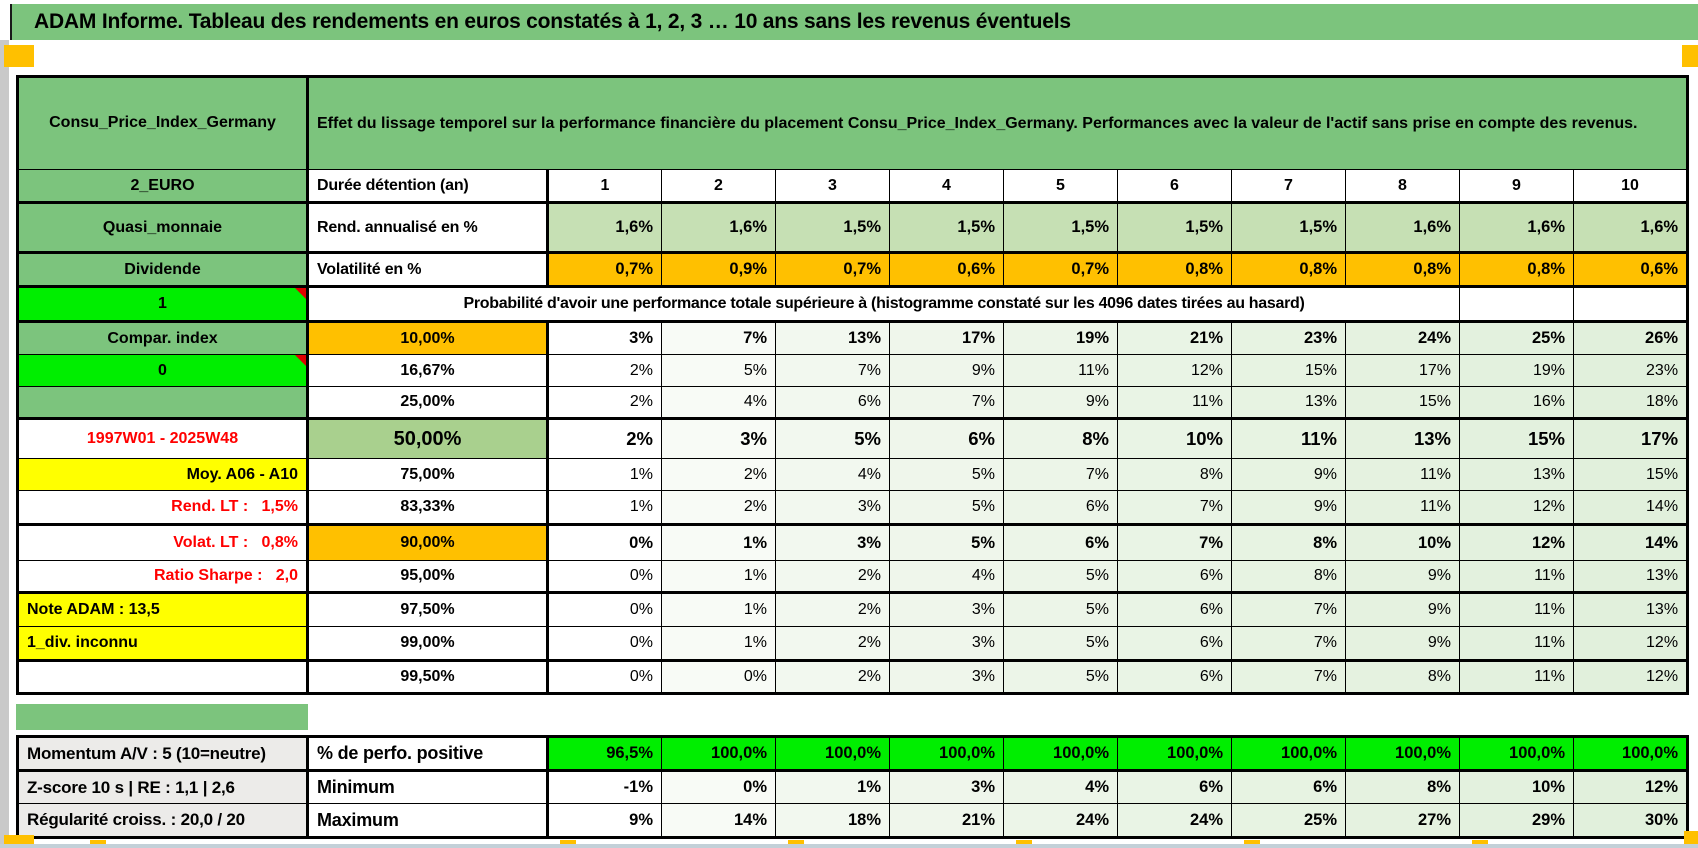  Describe the element at coordinates (163, 186) in the screenshot. I see `cell-2euro: 2_EURO` at that location.